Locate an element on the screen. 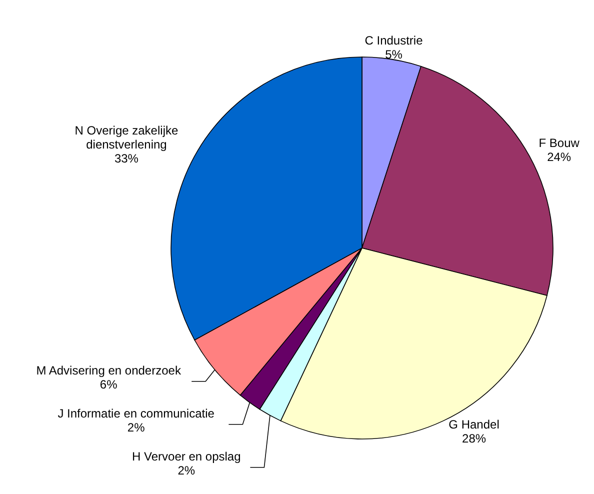 This screenshot has height=494, width=594. slice-label: C Industrie is located at coordinates (394, 41).